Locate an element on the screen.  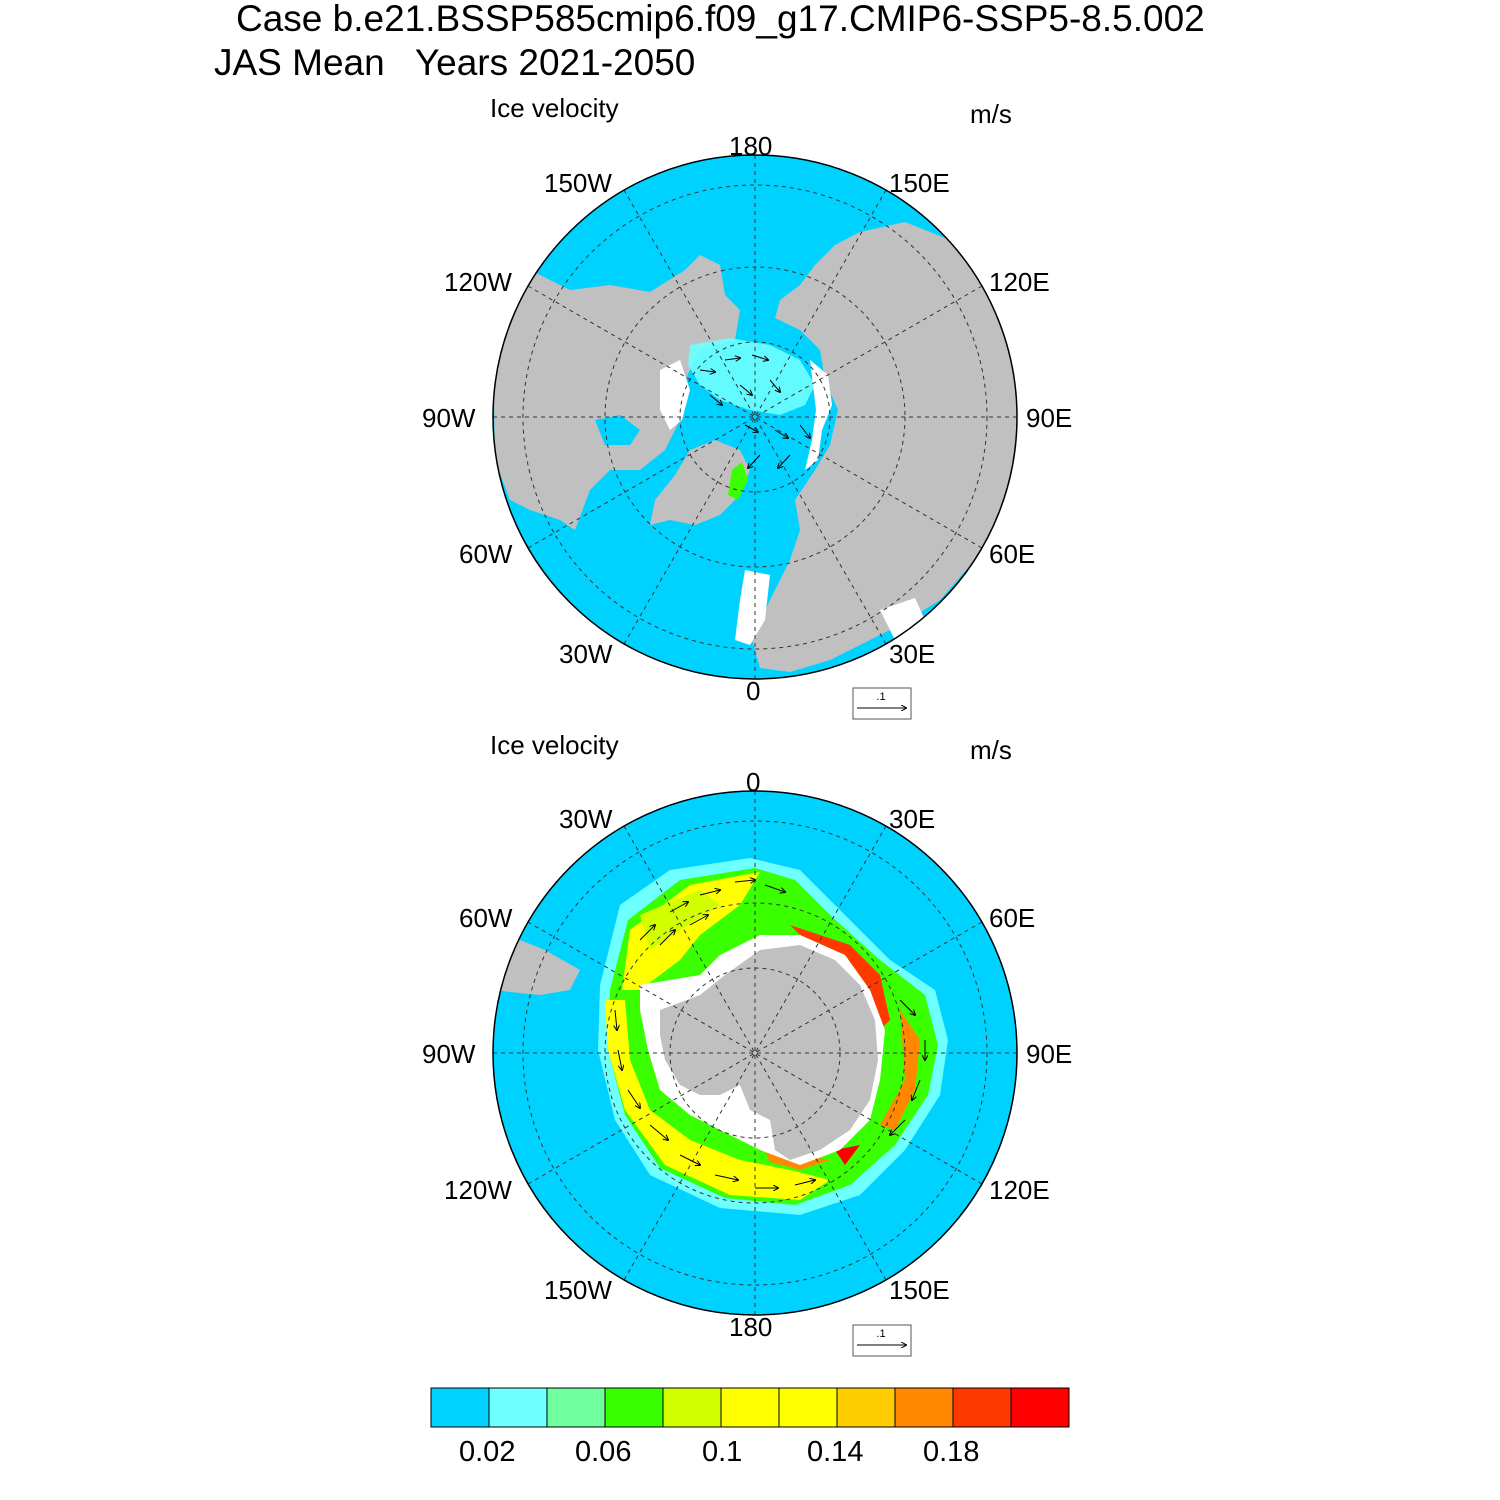
north-lon-label: 120E is located at coordinates (1019, 282).